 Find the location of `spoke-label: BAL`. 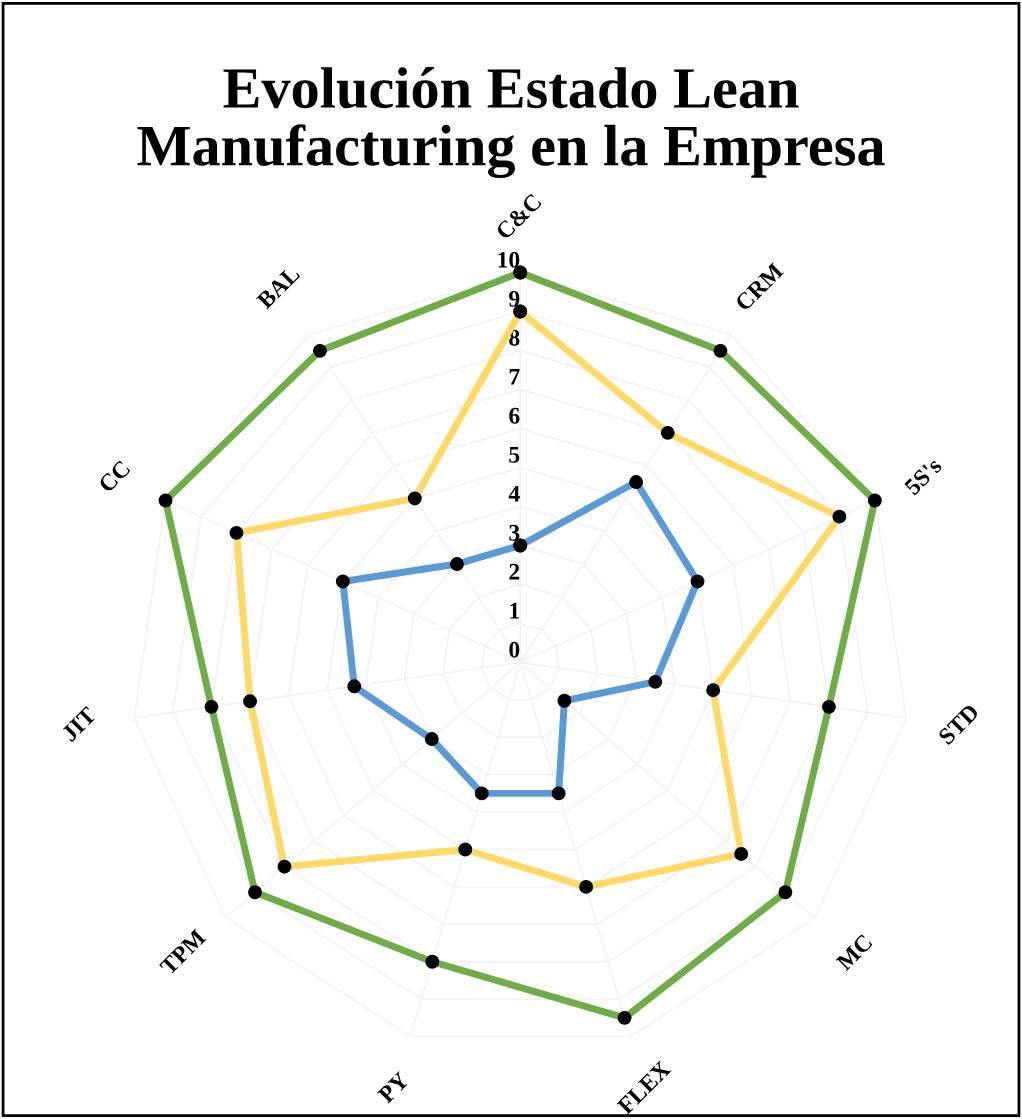

spoke-label: BAL is located at coordinates (278, 287).